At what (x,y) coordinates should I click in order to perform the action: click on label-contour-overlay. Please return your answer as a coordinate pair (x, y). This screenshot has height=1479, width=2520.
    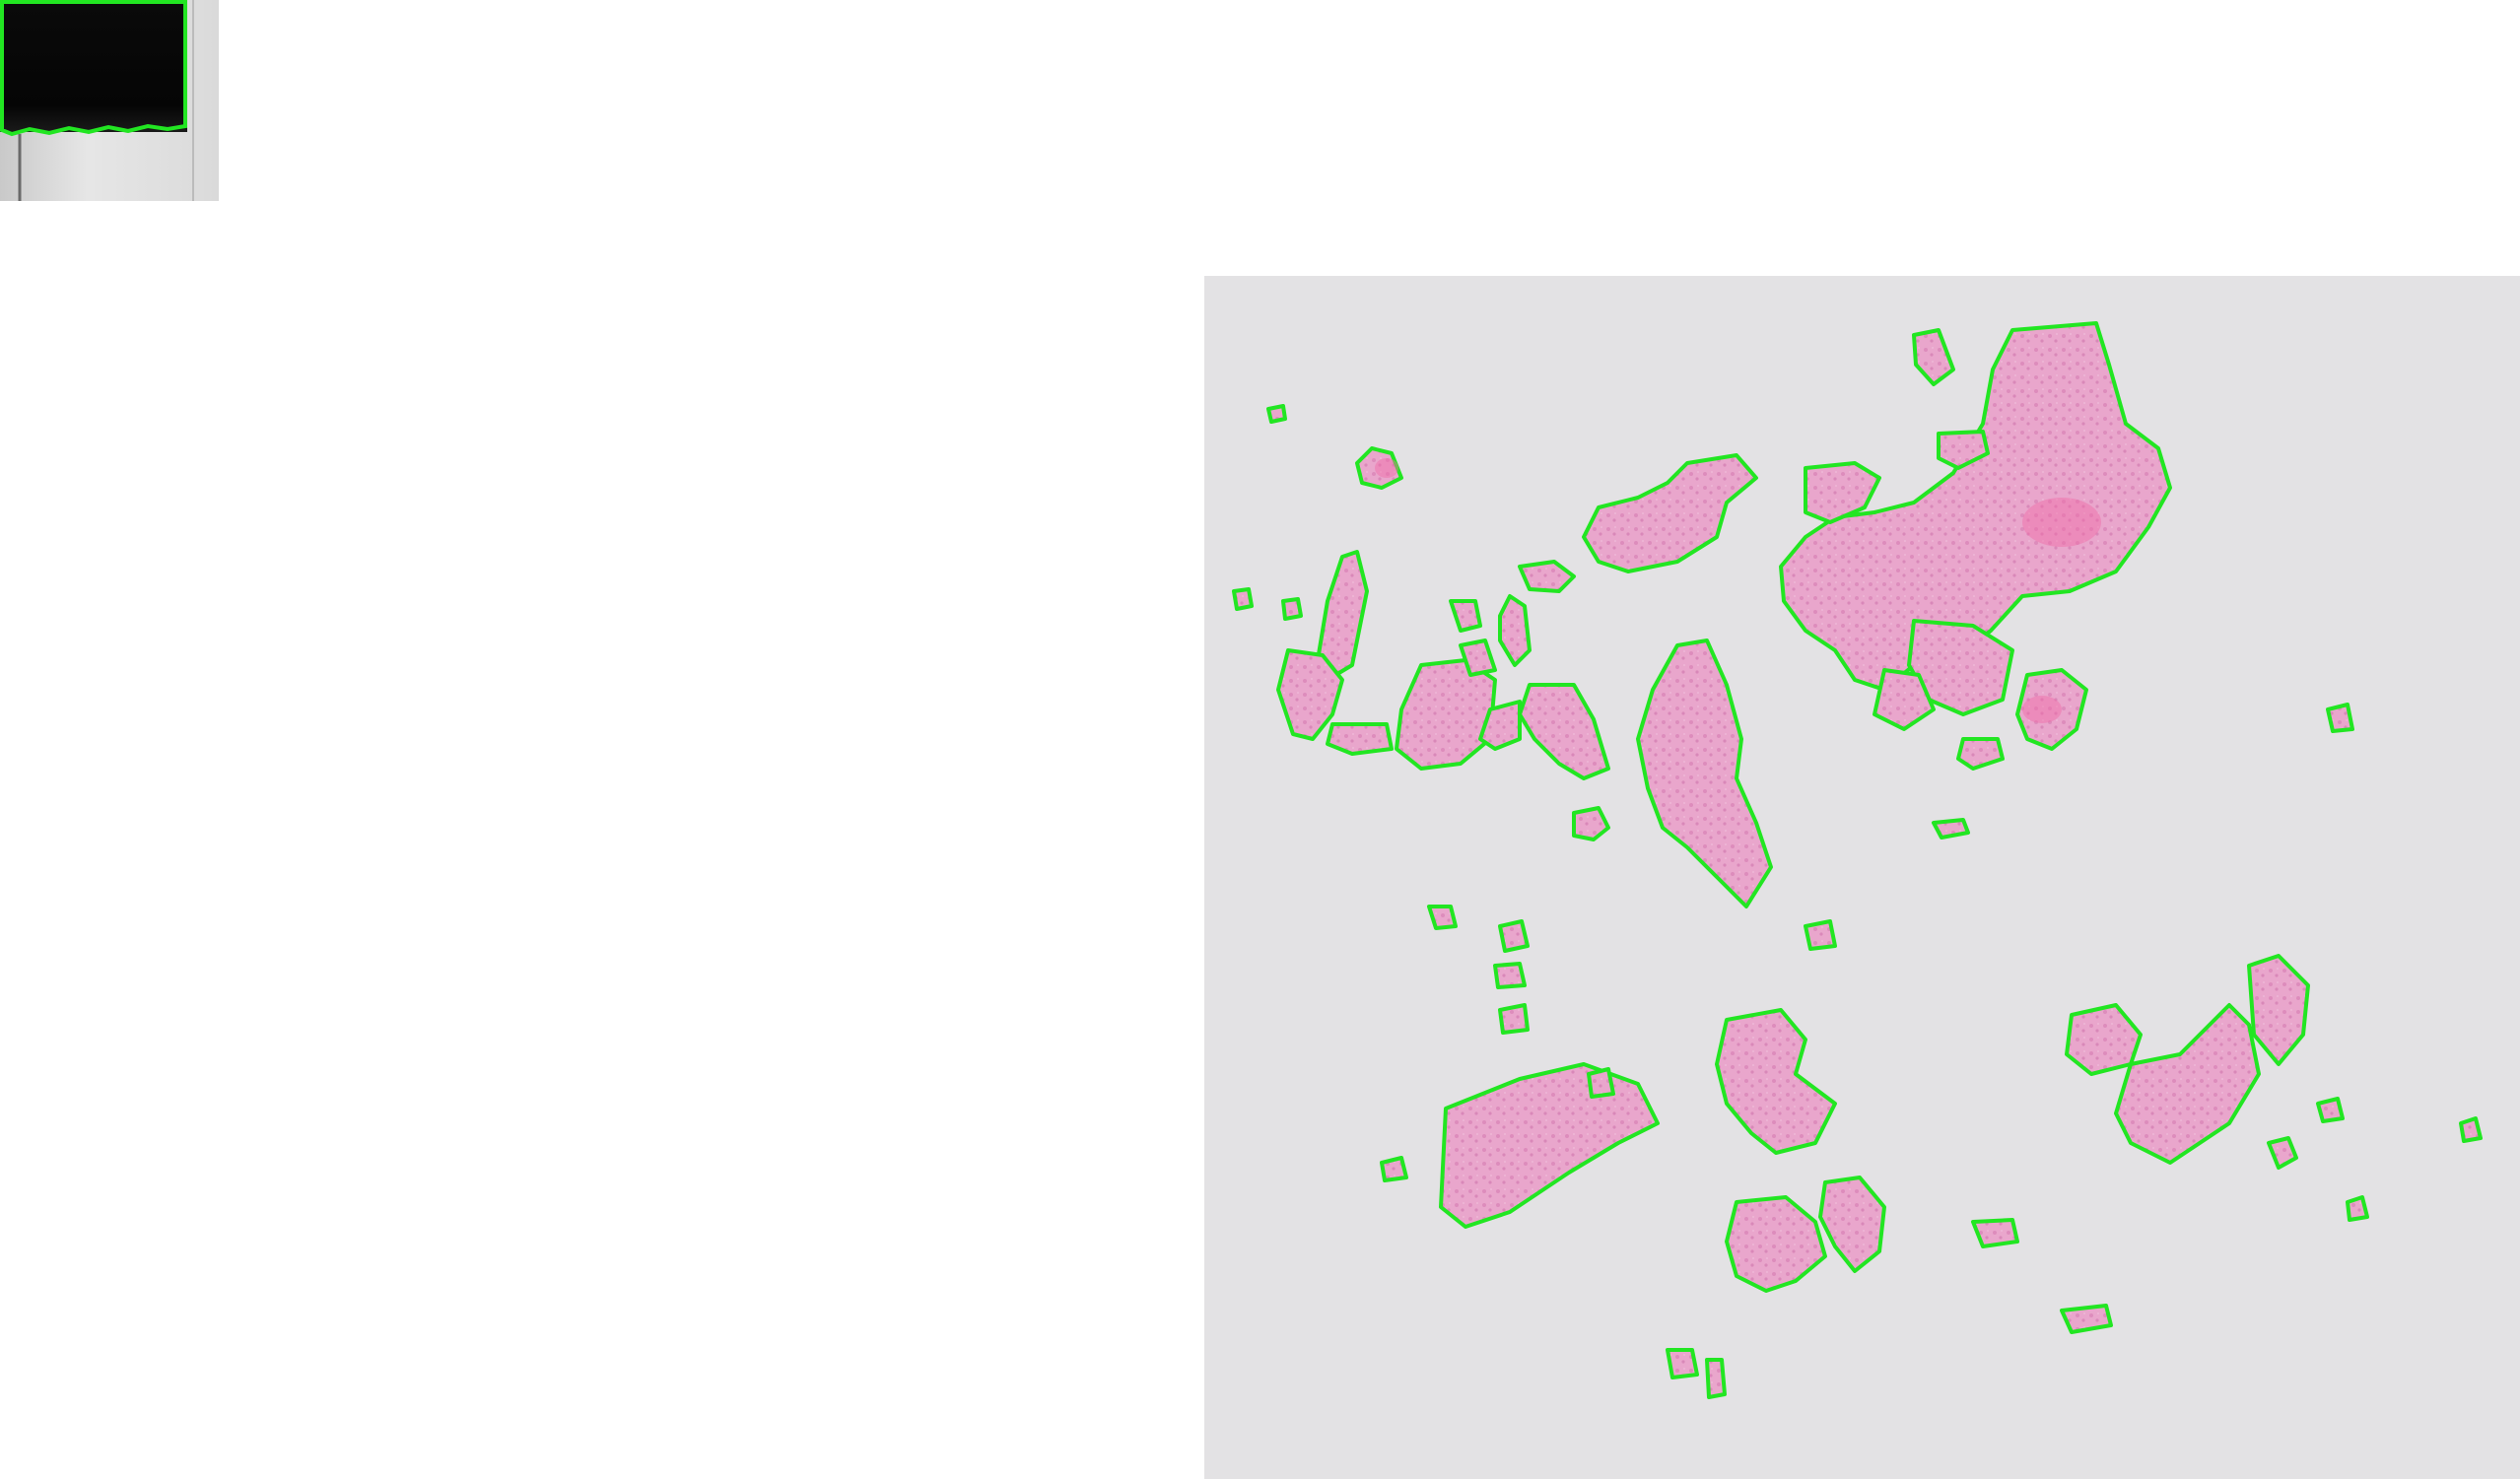
    Looking at the image, I should click on (97, 100).